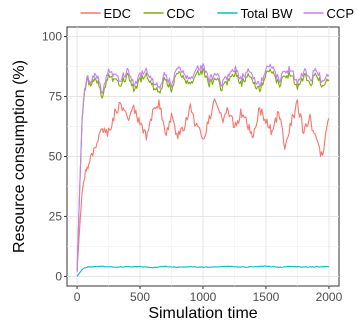 The width and height of the screenshot is (358, 324). What do you see at coordinates (58, 276) in the screenshot?
I see `y-tick-label: 0` at bounding box center [58, 276].